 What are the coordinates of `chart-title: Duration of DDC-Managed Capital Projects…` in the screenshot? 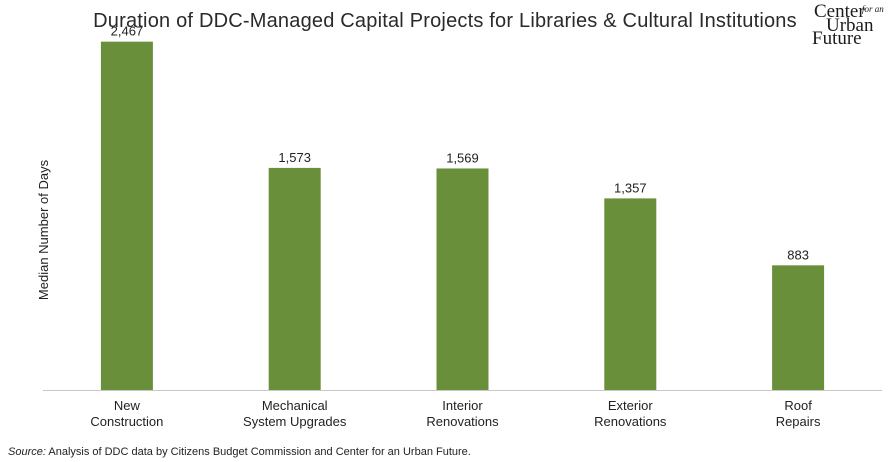 It's located at (445, 21).